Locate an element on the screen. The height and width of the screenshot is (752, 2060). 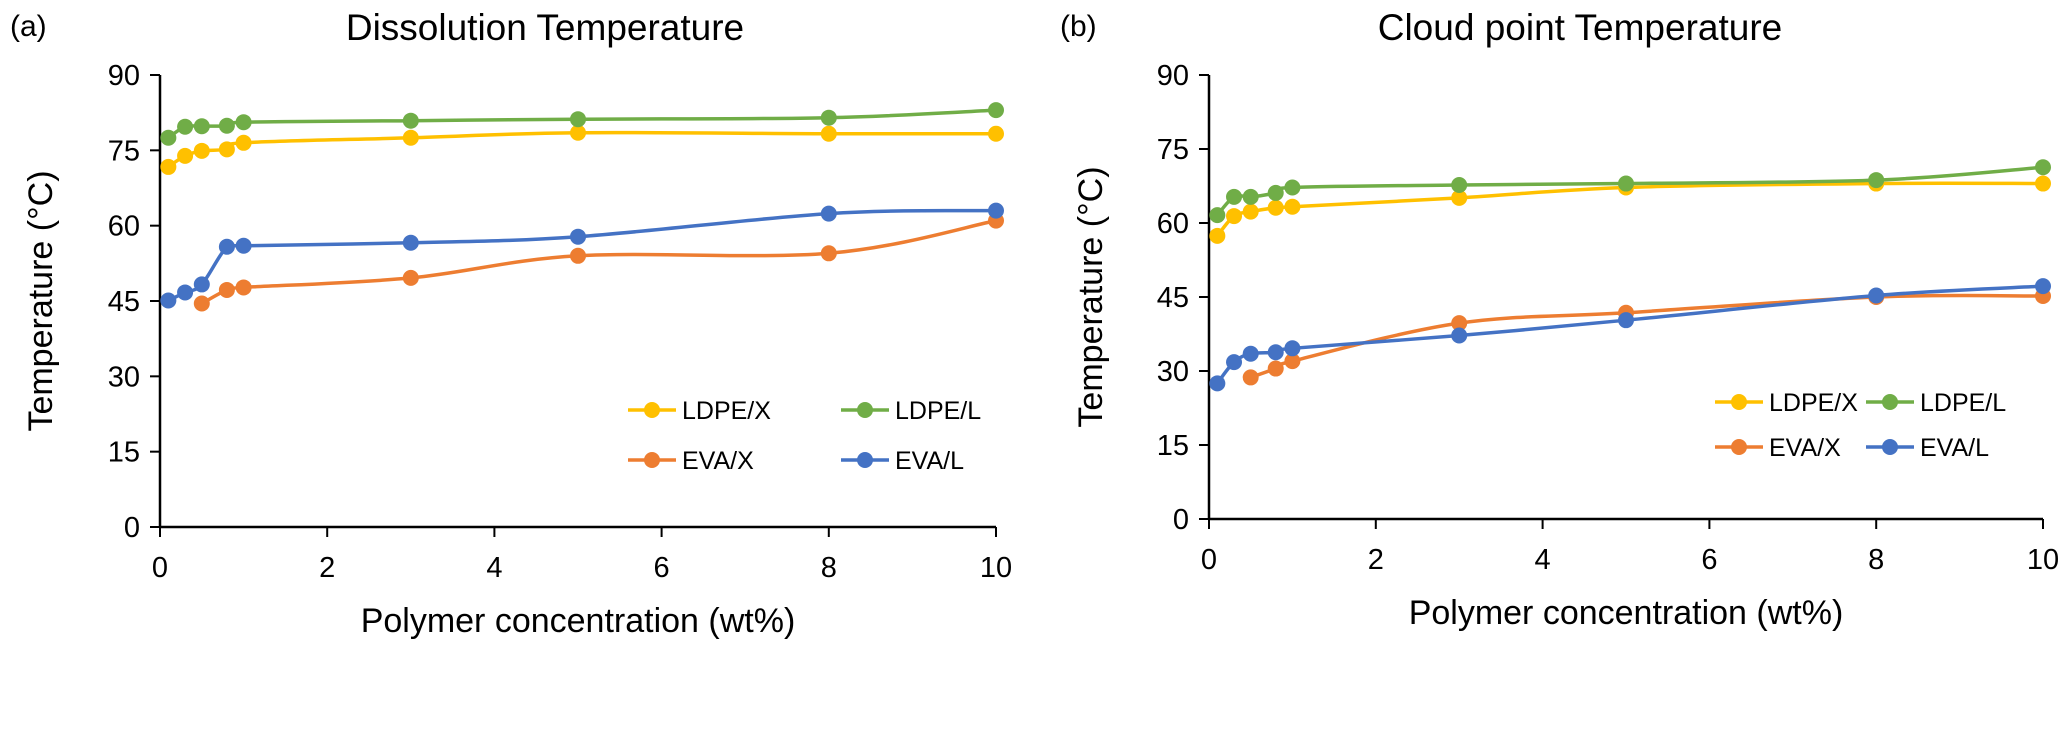
x-tick-label: 10 is located at coordinates (996, 568).